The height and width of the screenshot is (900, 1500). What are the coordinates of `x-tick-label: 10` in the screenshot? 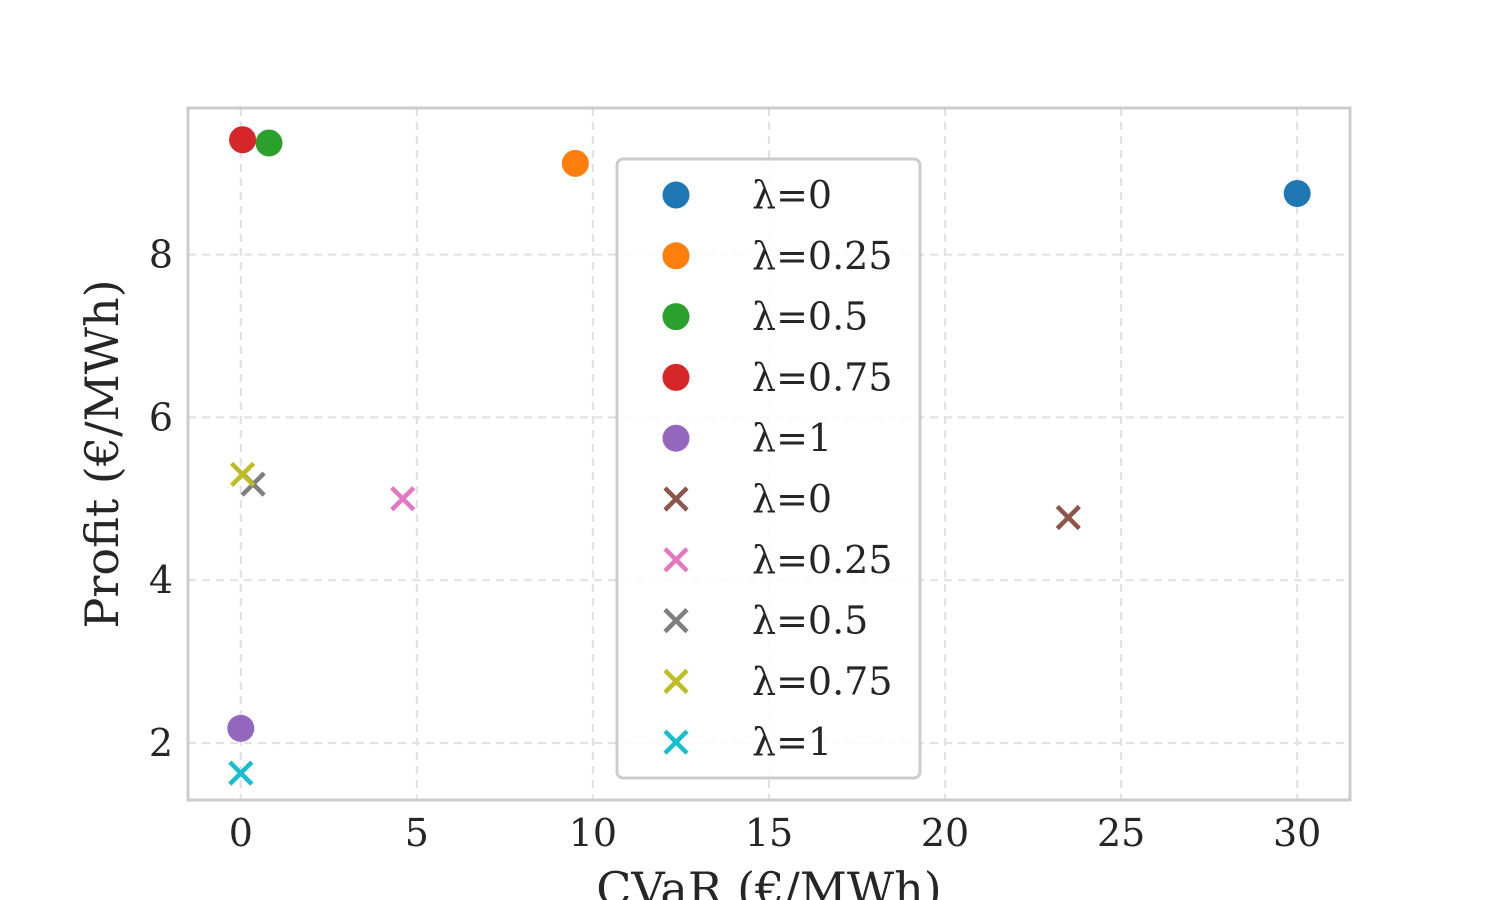 It's located at (593, 833).